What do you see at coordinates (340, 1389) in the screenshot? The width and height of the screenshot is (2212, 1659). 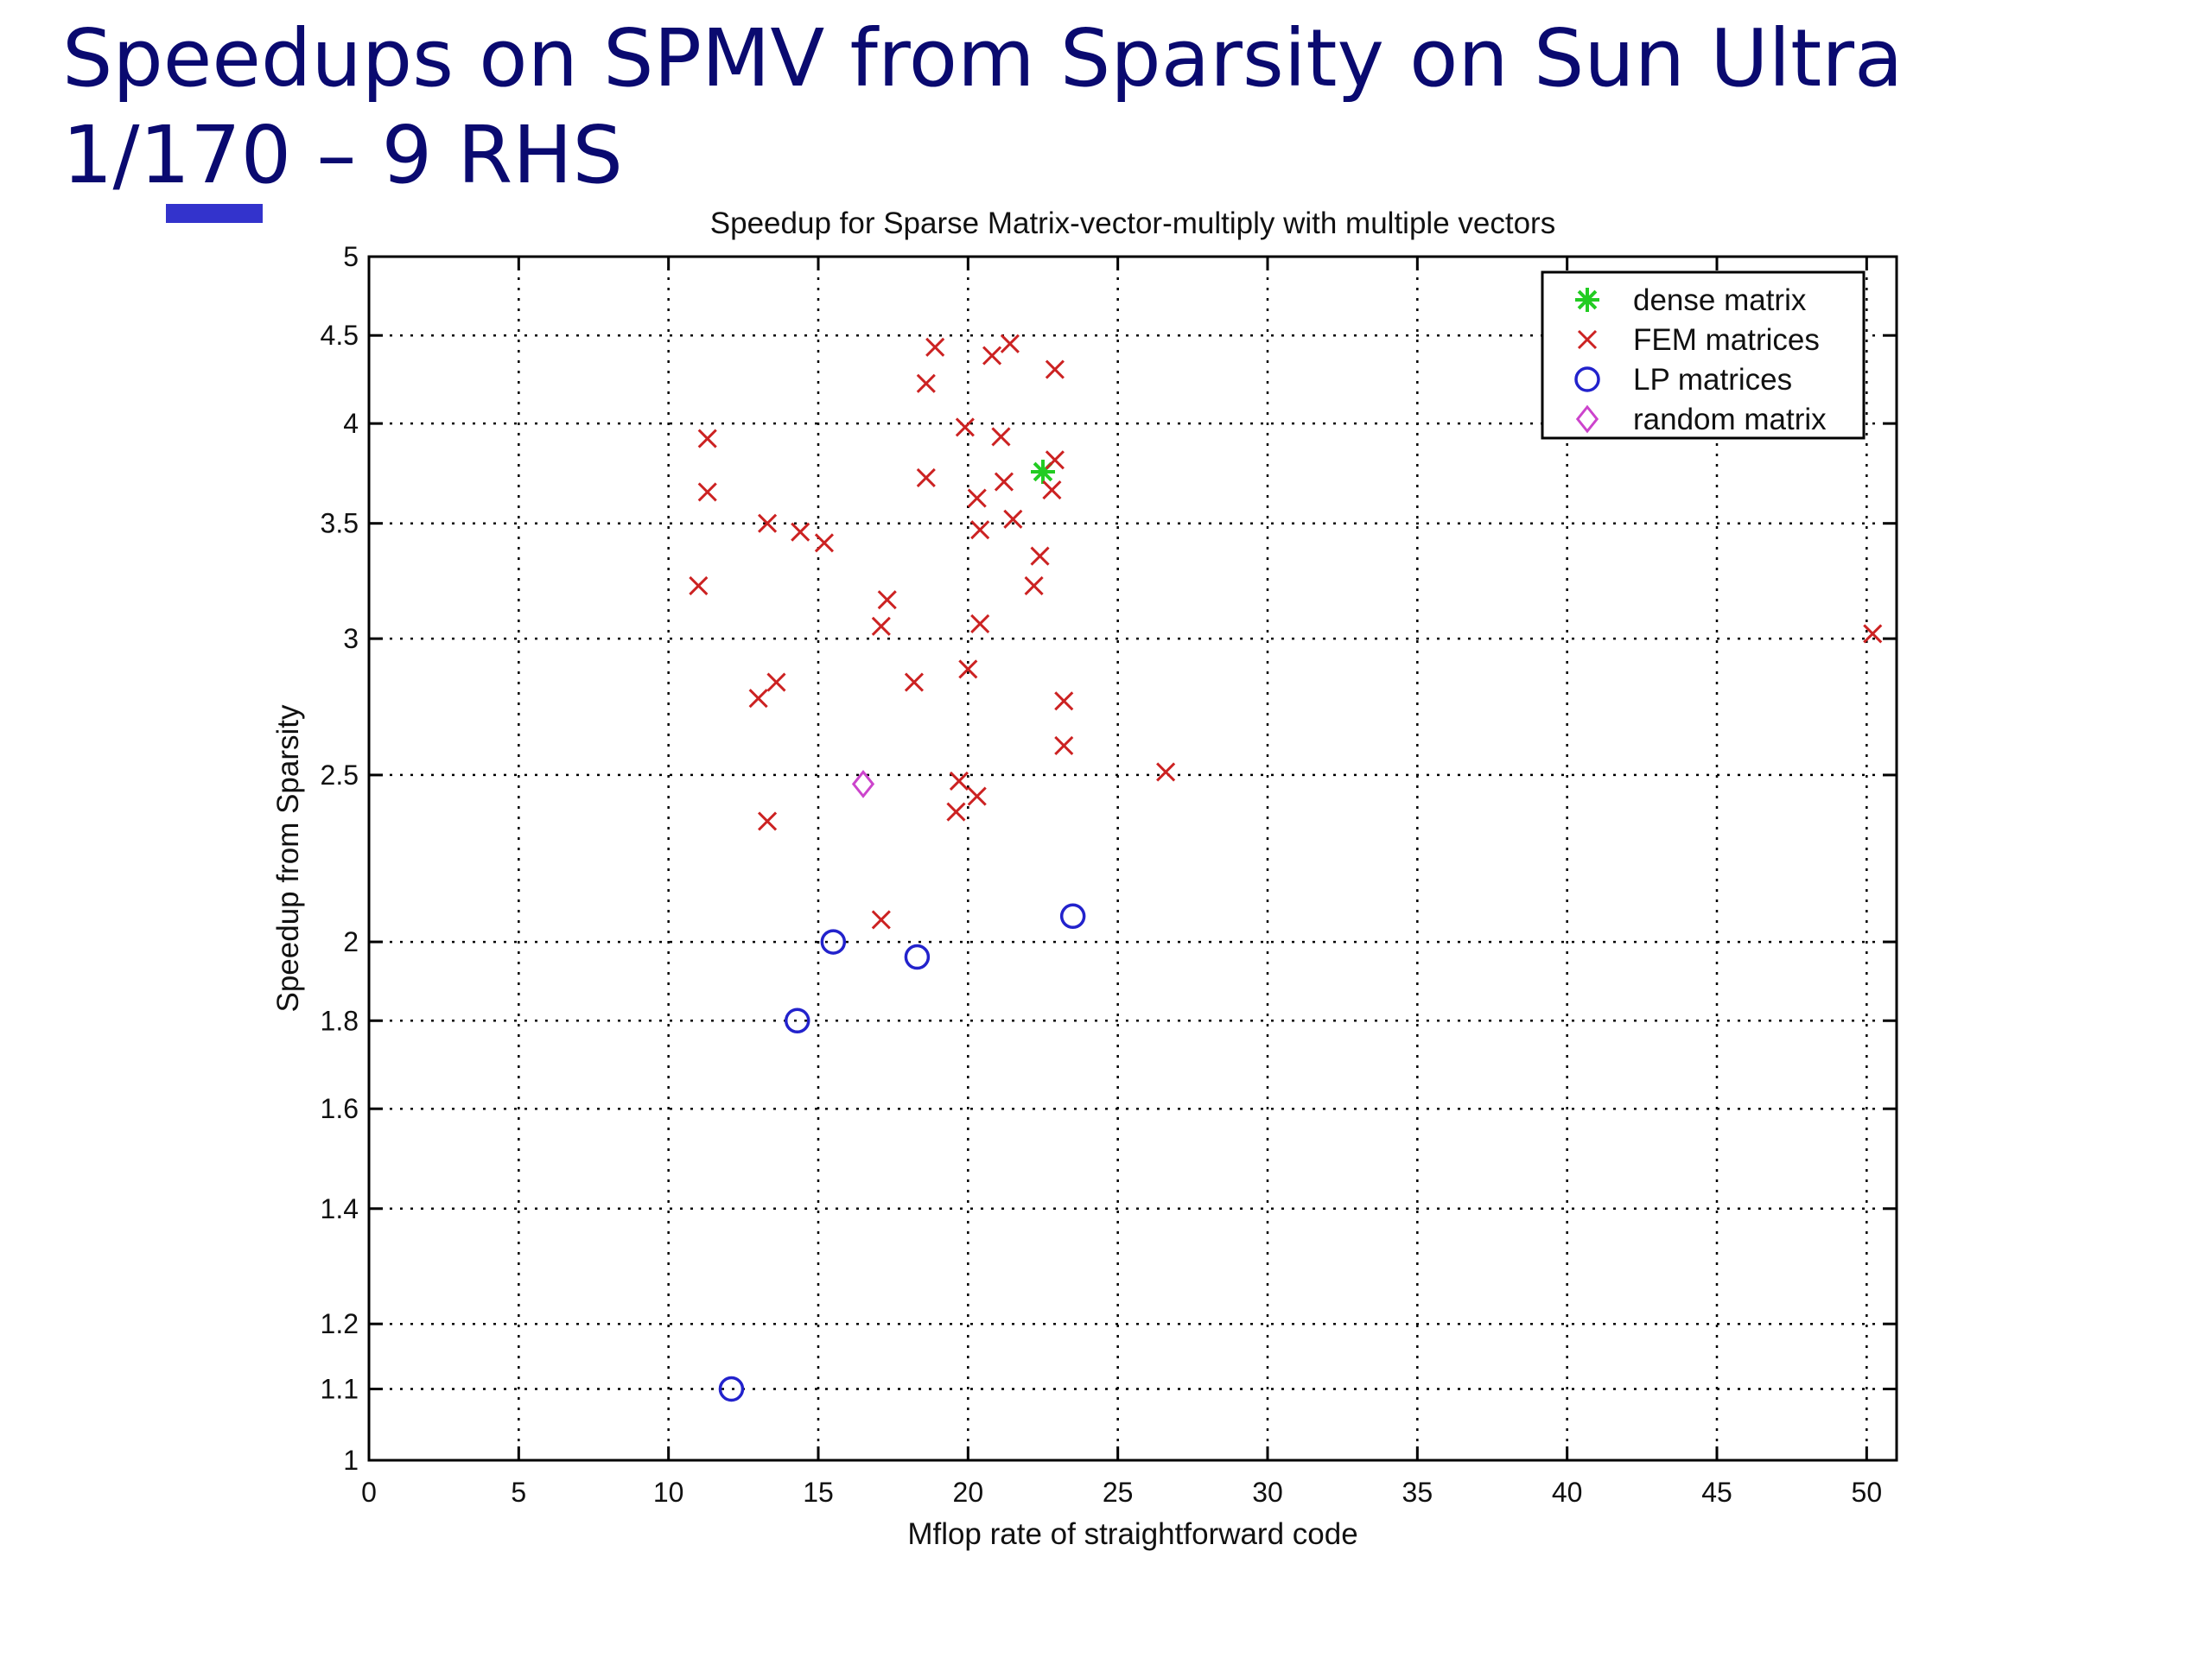 I see `y-tick-label: 1.1` at bounding box center [340, 1389].